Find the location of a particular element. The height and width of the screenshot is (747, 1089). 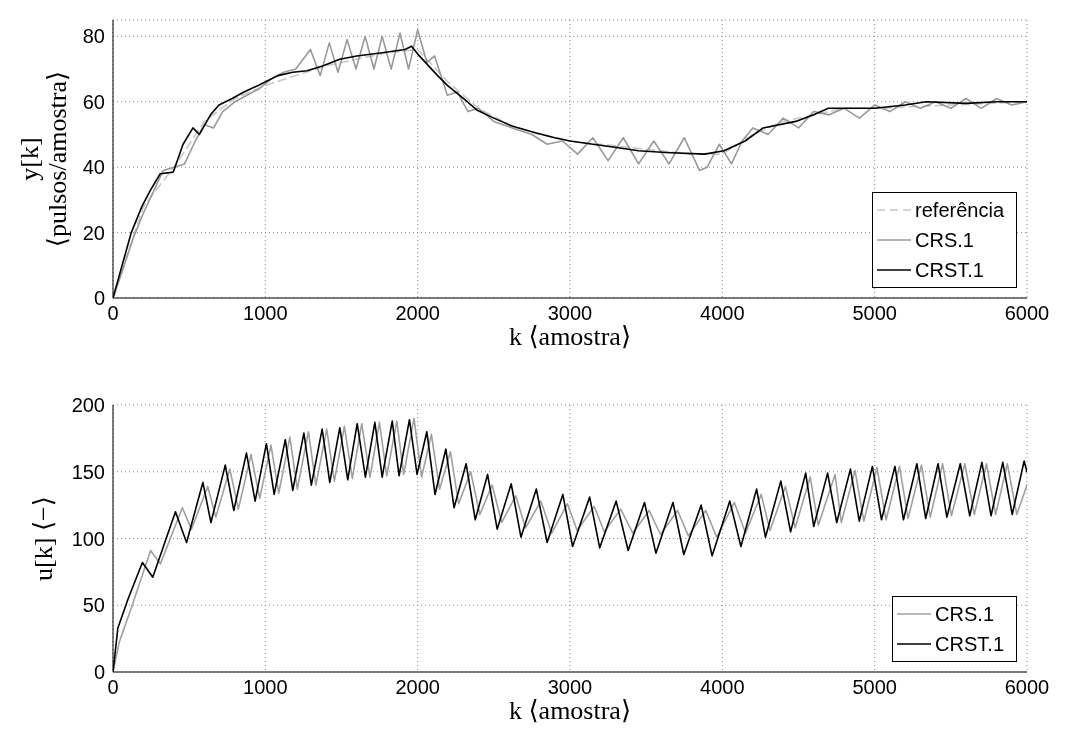

y-axis-title: u[k] ⟨−⟩ is located at coordinates (43, 538).